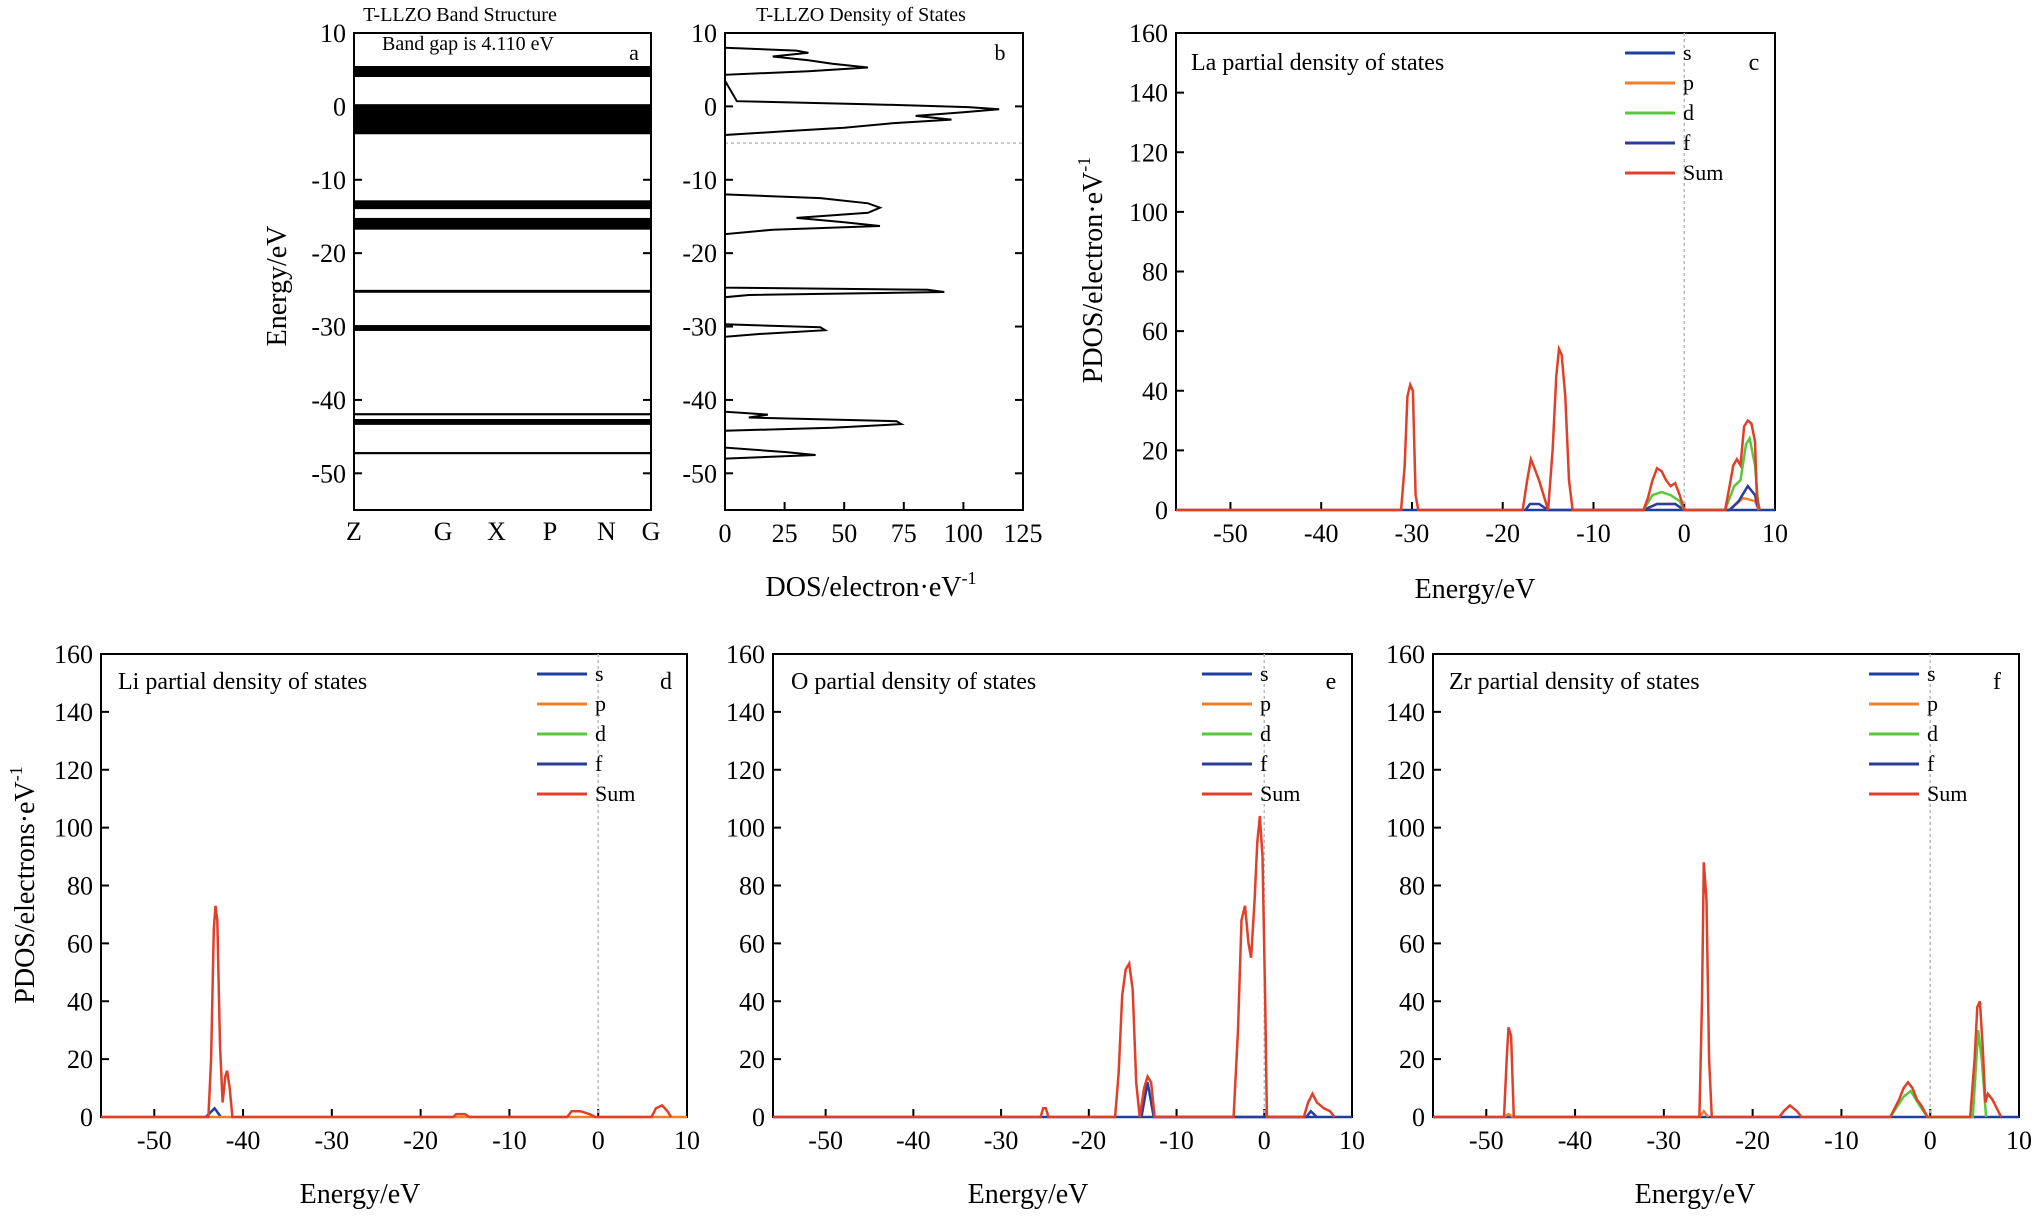  I want to click on panel-b-letter: b, so click(1000, 52).